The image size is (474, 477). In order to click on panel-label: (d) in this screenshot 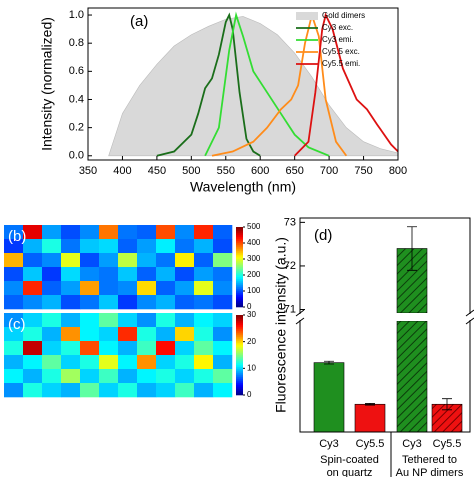, I will do `click(323, 235)`.